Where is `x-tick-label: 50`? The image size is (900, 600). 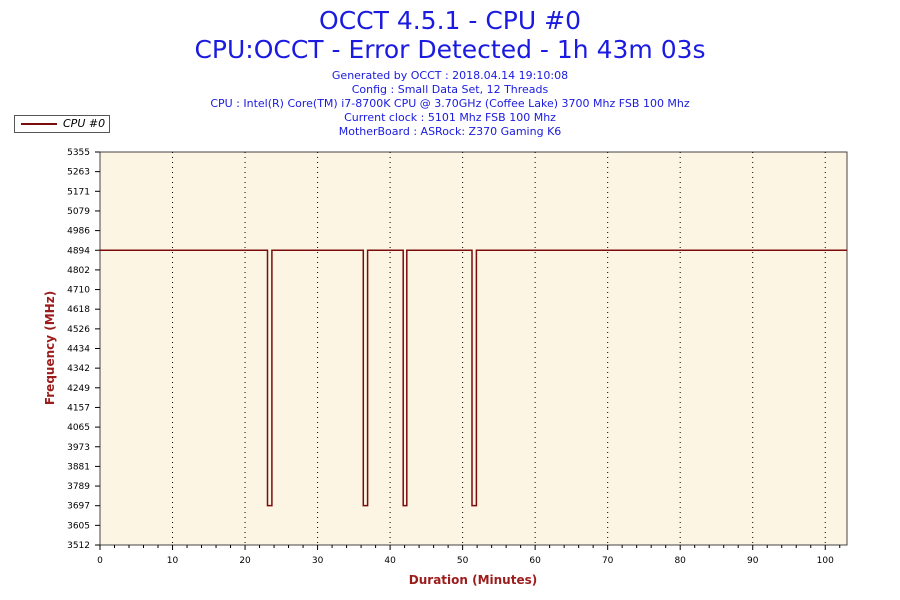
x-tick-label: 50 is located at coordinates (463, 561).